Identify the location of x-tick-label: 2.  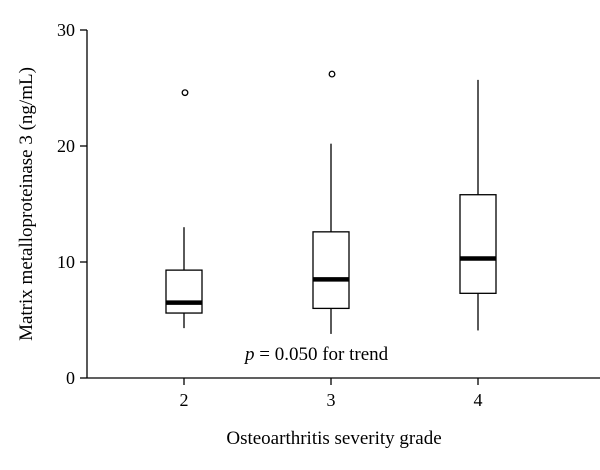
(184, 400).